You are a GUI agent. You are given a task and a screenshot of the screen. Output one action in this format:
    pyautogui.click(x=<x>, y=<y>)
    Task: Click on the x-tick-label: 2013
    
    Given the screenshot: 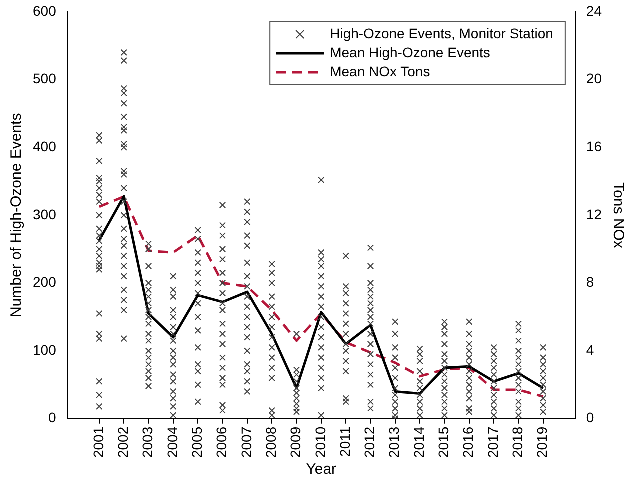 What is the action you would take?
    pyautogui.click(x=394, y=442)
    